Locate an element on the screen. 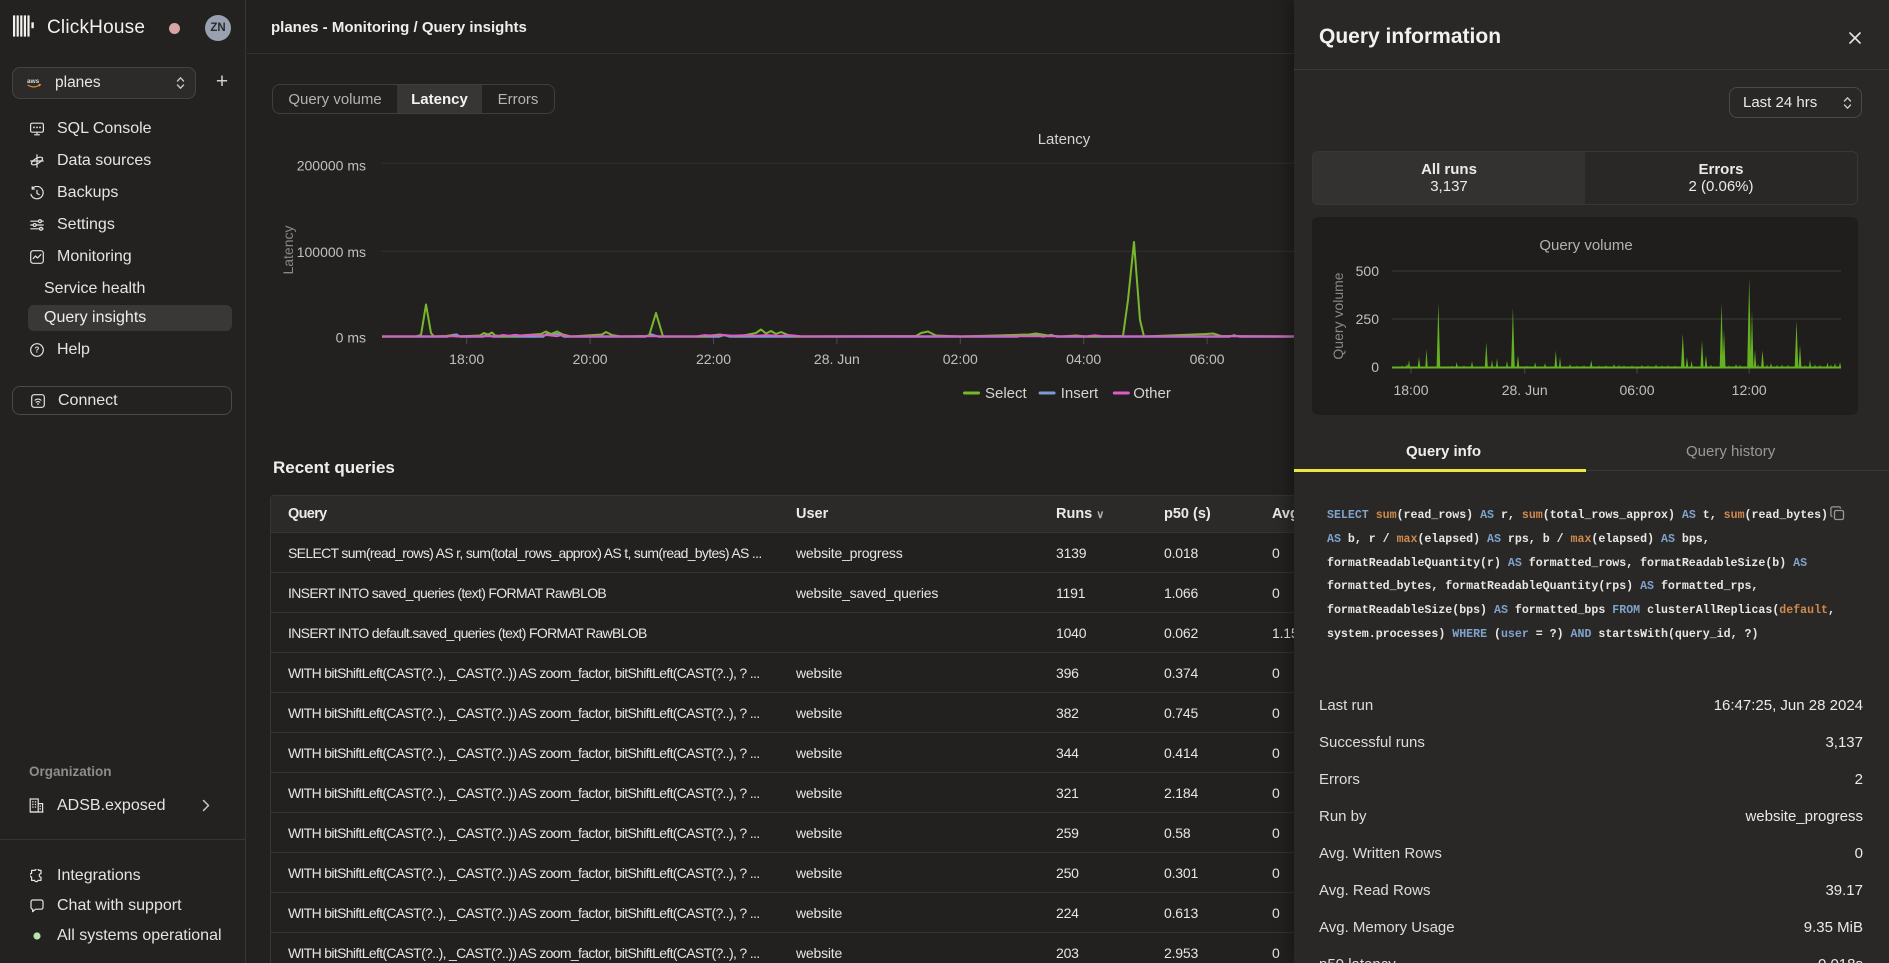  svg-text: 20:00 is located at coordinates (590, 359).